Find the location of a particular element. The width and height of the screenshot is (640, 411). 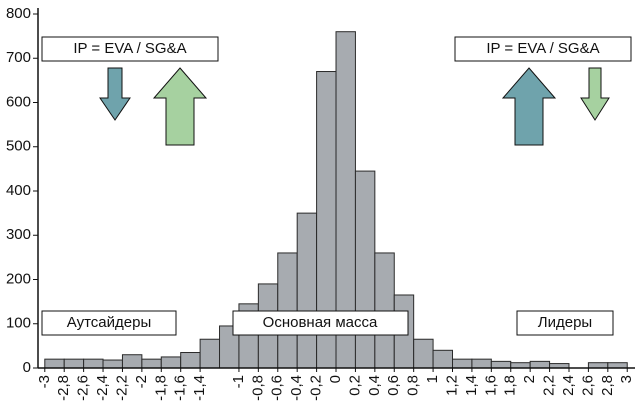

x-tick-label: -0,8 is located at coordinates (257, 388).